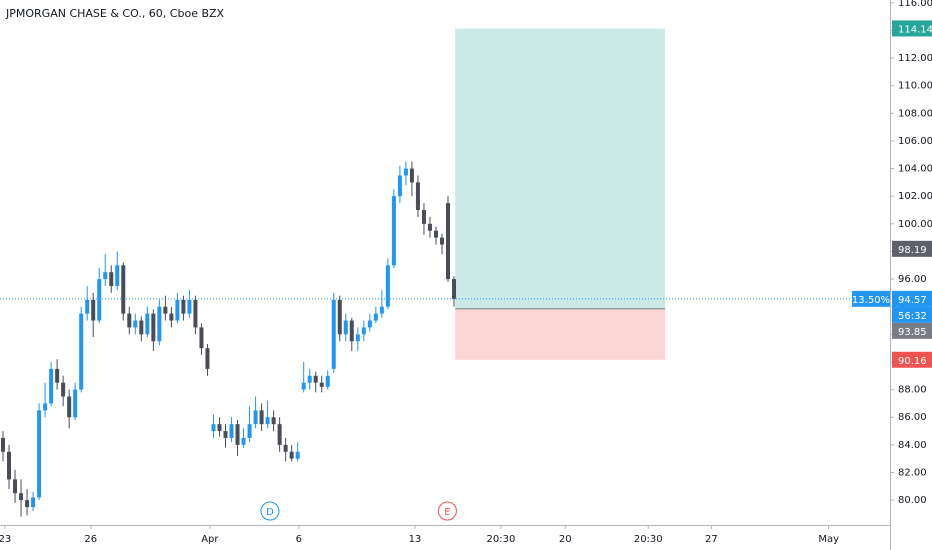 The width and height of the screenshot is (932, 550). I want to click on y-tick-label: 82.00, so click(912, 473).